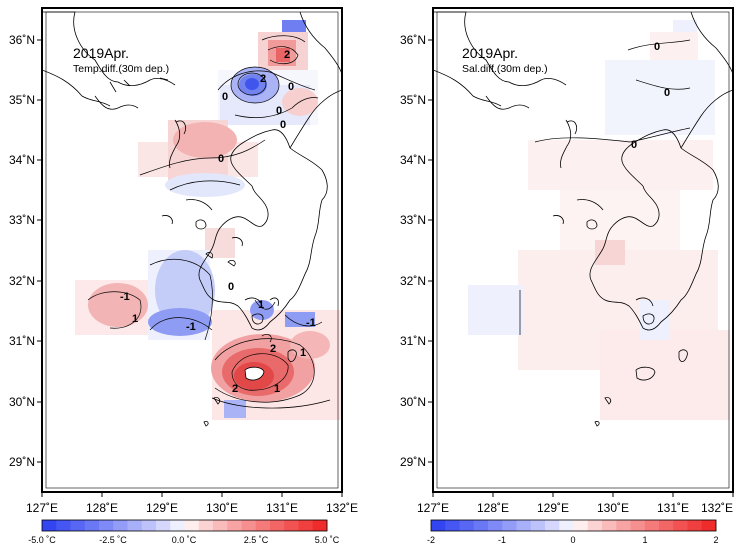 This screenshot has height=547, width=753. What do you see at coordinates (650, 96) in the screenshot?
I see `salinity-contour-labels: 0 0 0` at bounding box center [650, 96].